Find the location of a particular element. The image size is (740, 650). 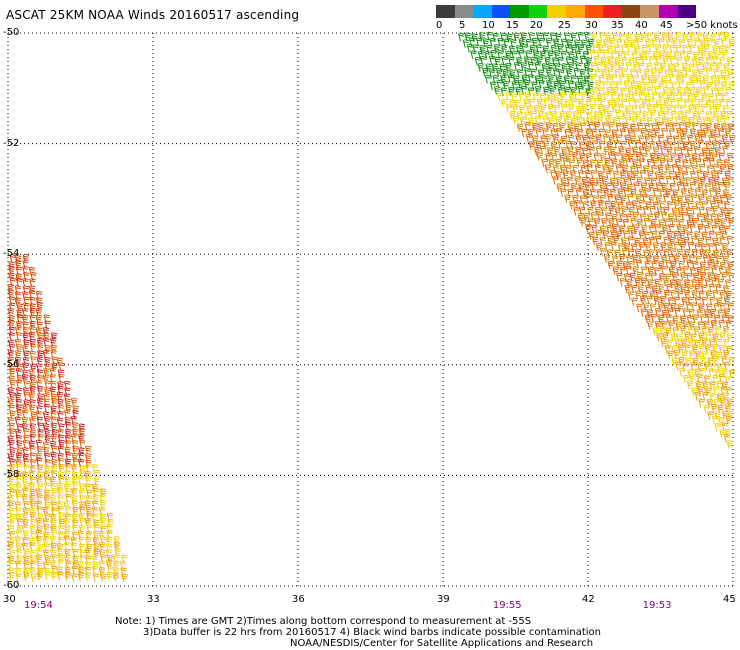

legend-label: >50 knots is located at coordinates (712, 25).